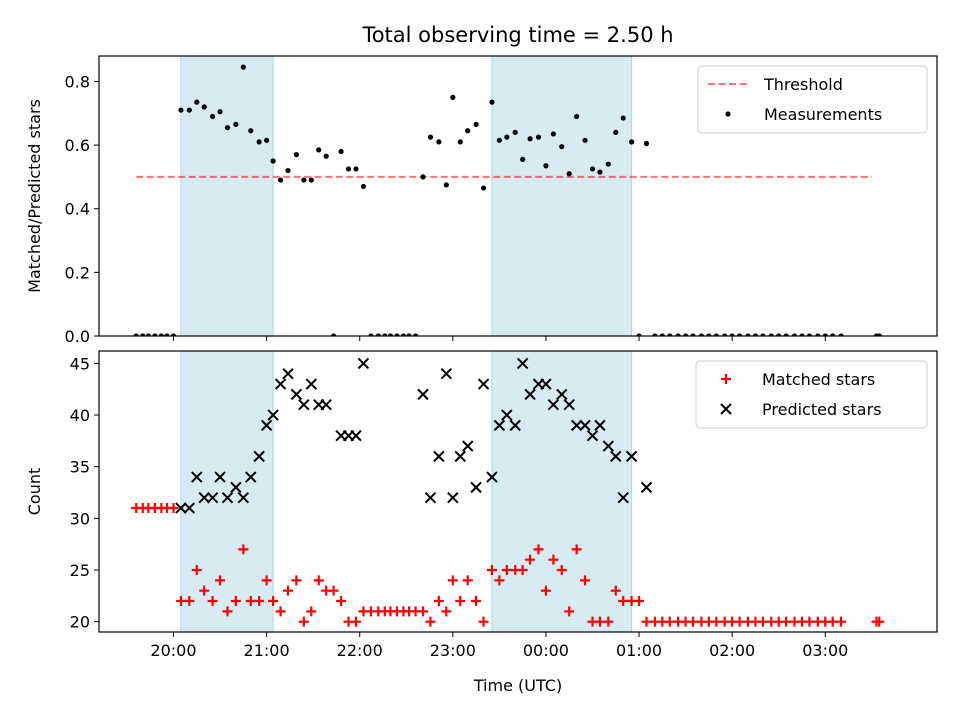  I want to click on x-tick-label: 00:00, so click(546, 650).